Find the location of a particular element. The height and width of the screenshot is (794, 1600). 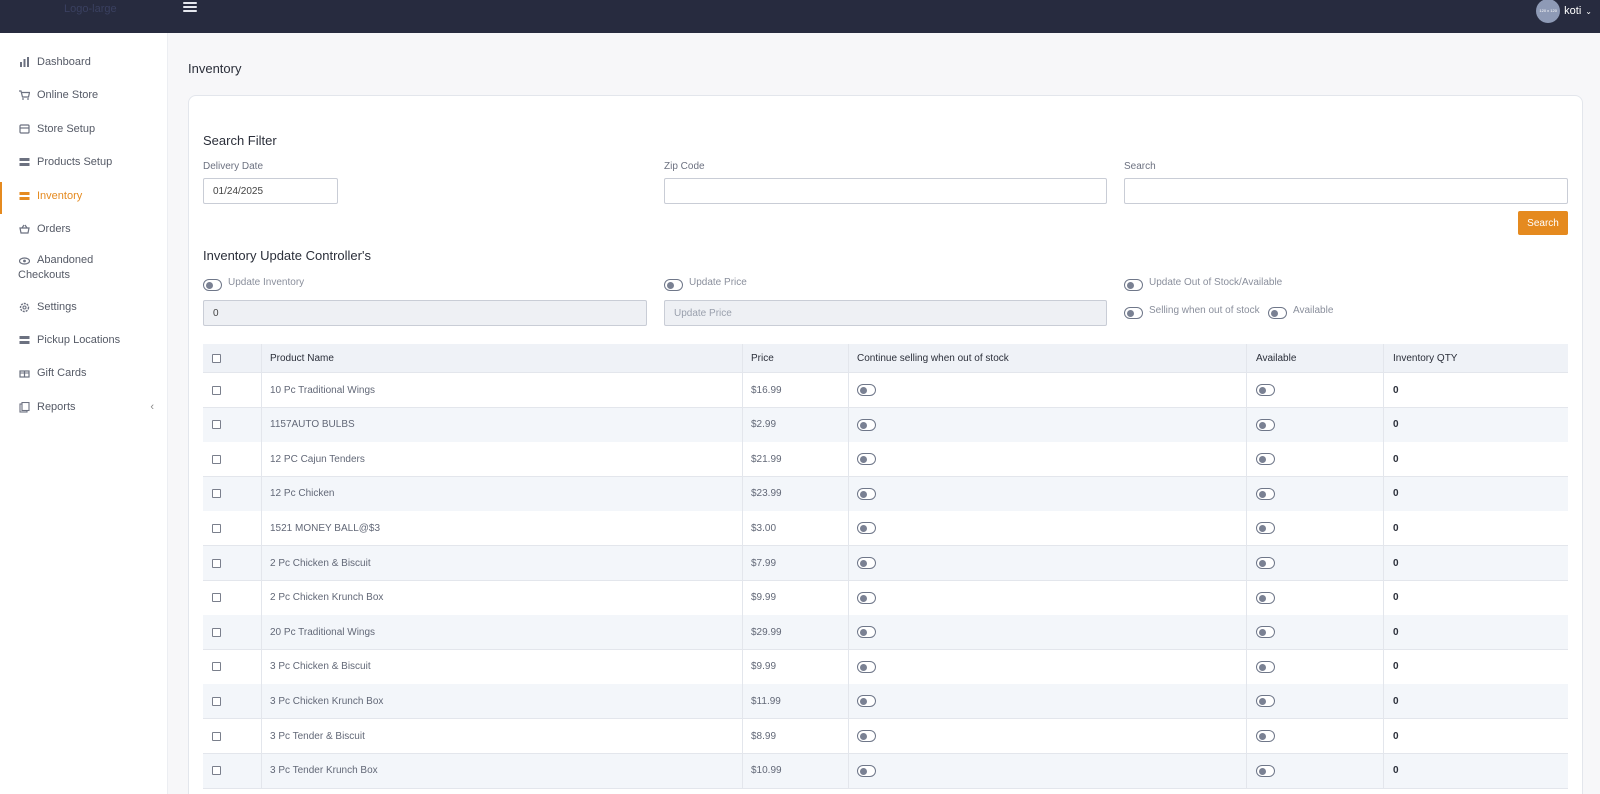

avatar: 120 x 120 is located at coordinates (1548, 11).